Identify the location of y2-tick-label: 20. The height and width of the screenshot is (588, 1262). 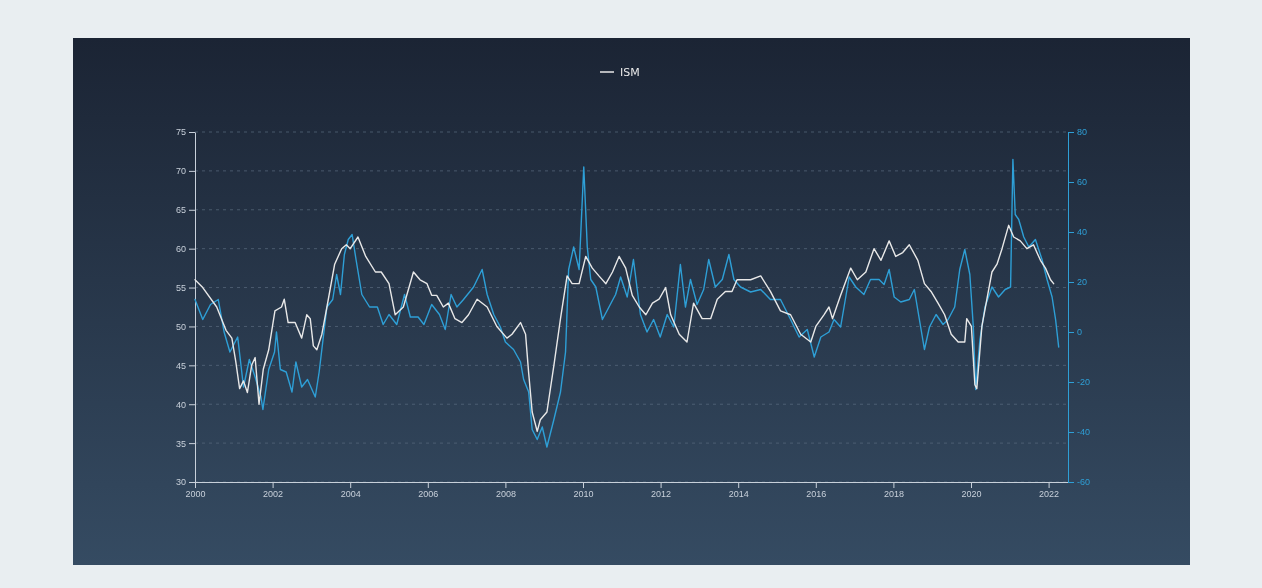
(1082, 282).